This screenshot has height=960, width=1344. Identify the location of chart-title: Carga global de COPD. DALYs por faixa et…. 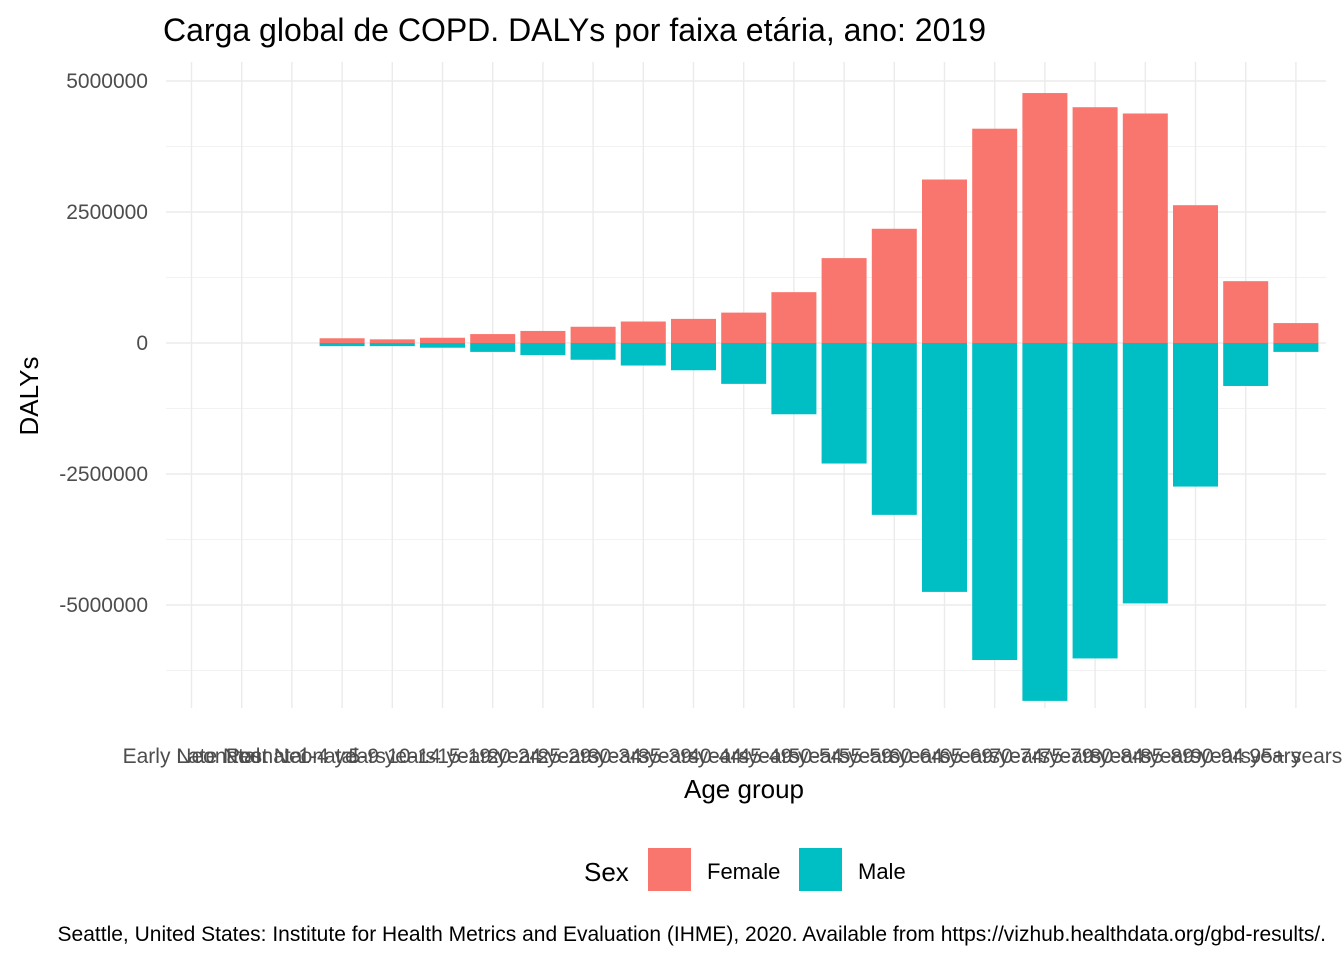
(574, 30).